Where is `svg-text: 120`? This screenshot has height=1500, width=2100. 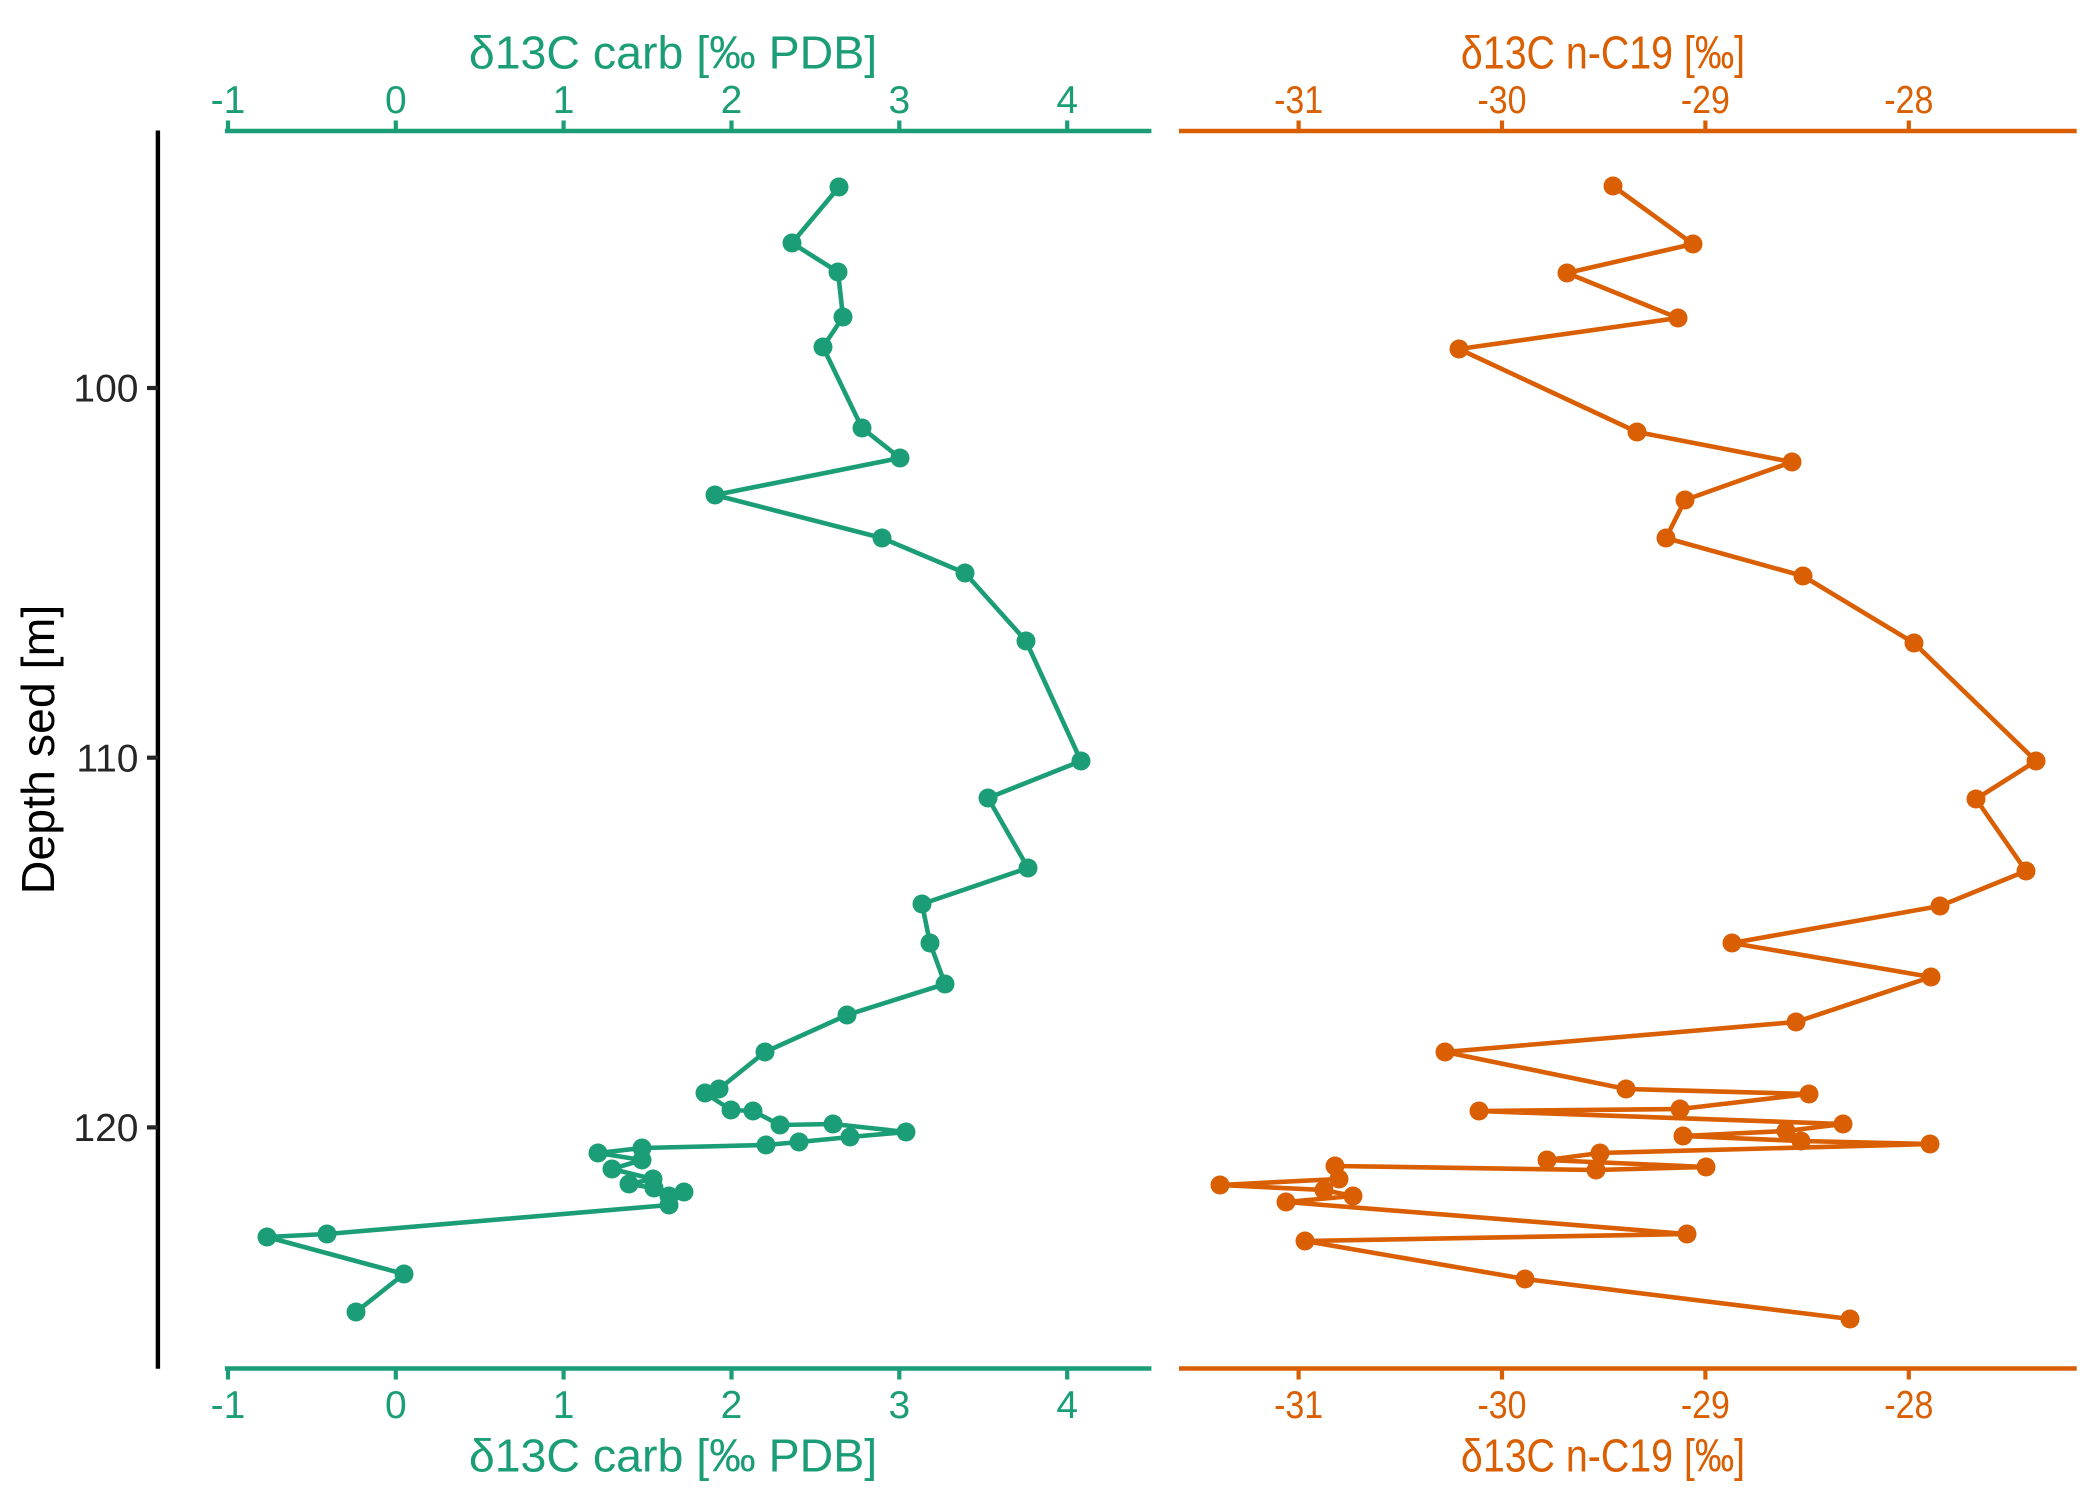 svg-text: 120 is located at coordinates (105, 1128).